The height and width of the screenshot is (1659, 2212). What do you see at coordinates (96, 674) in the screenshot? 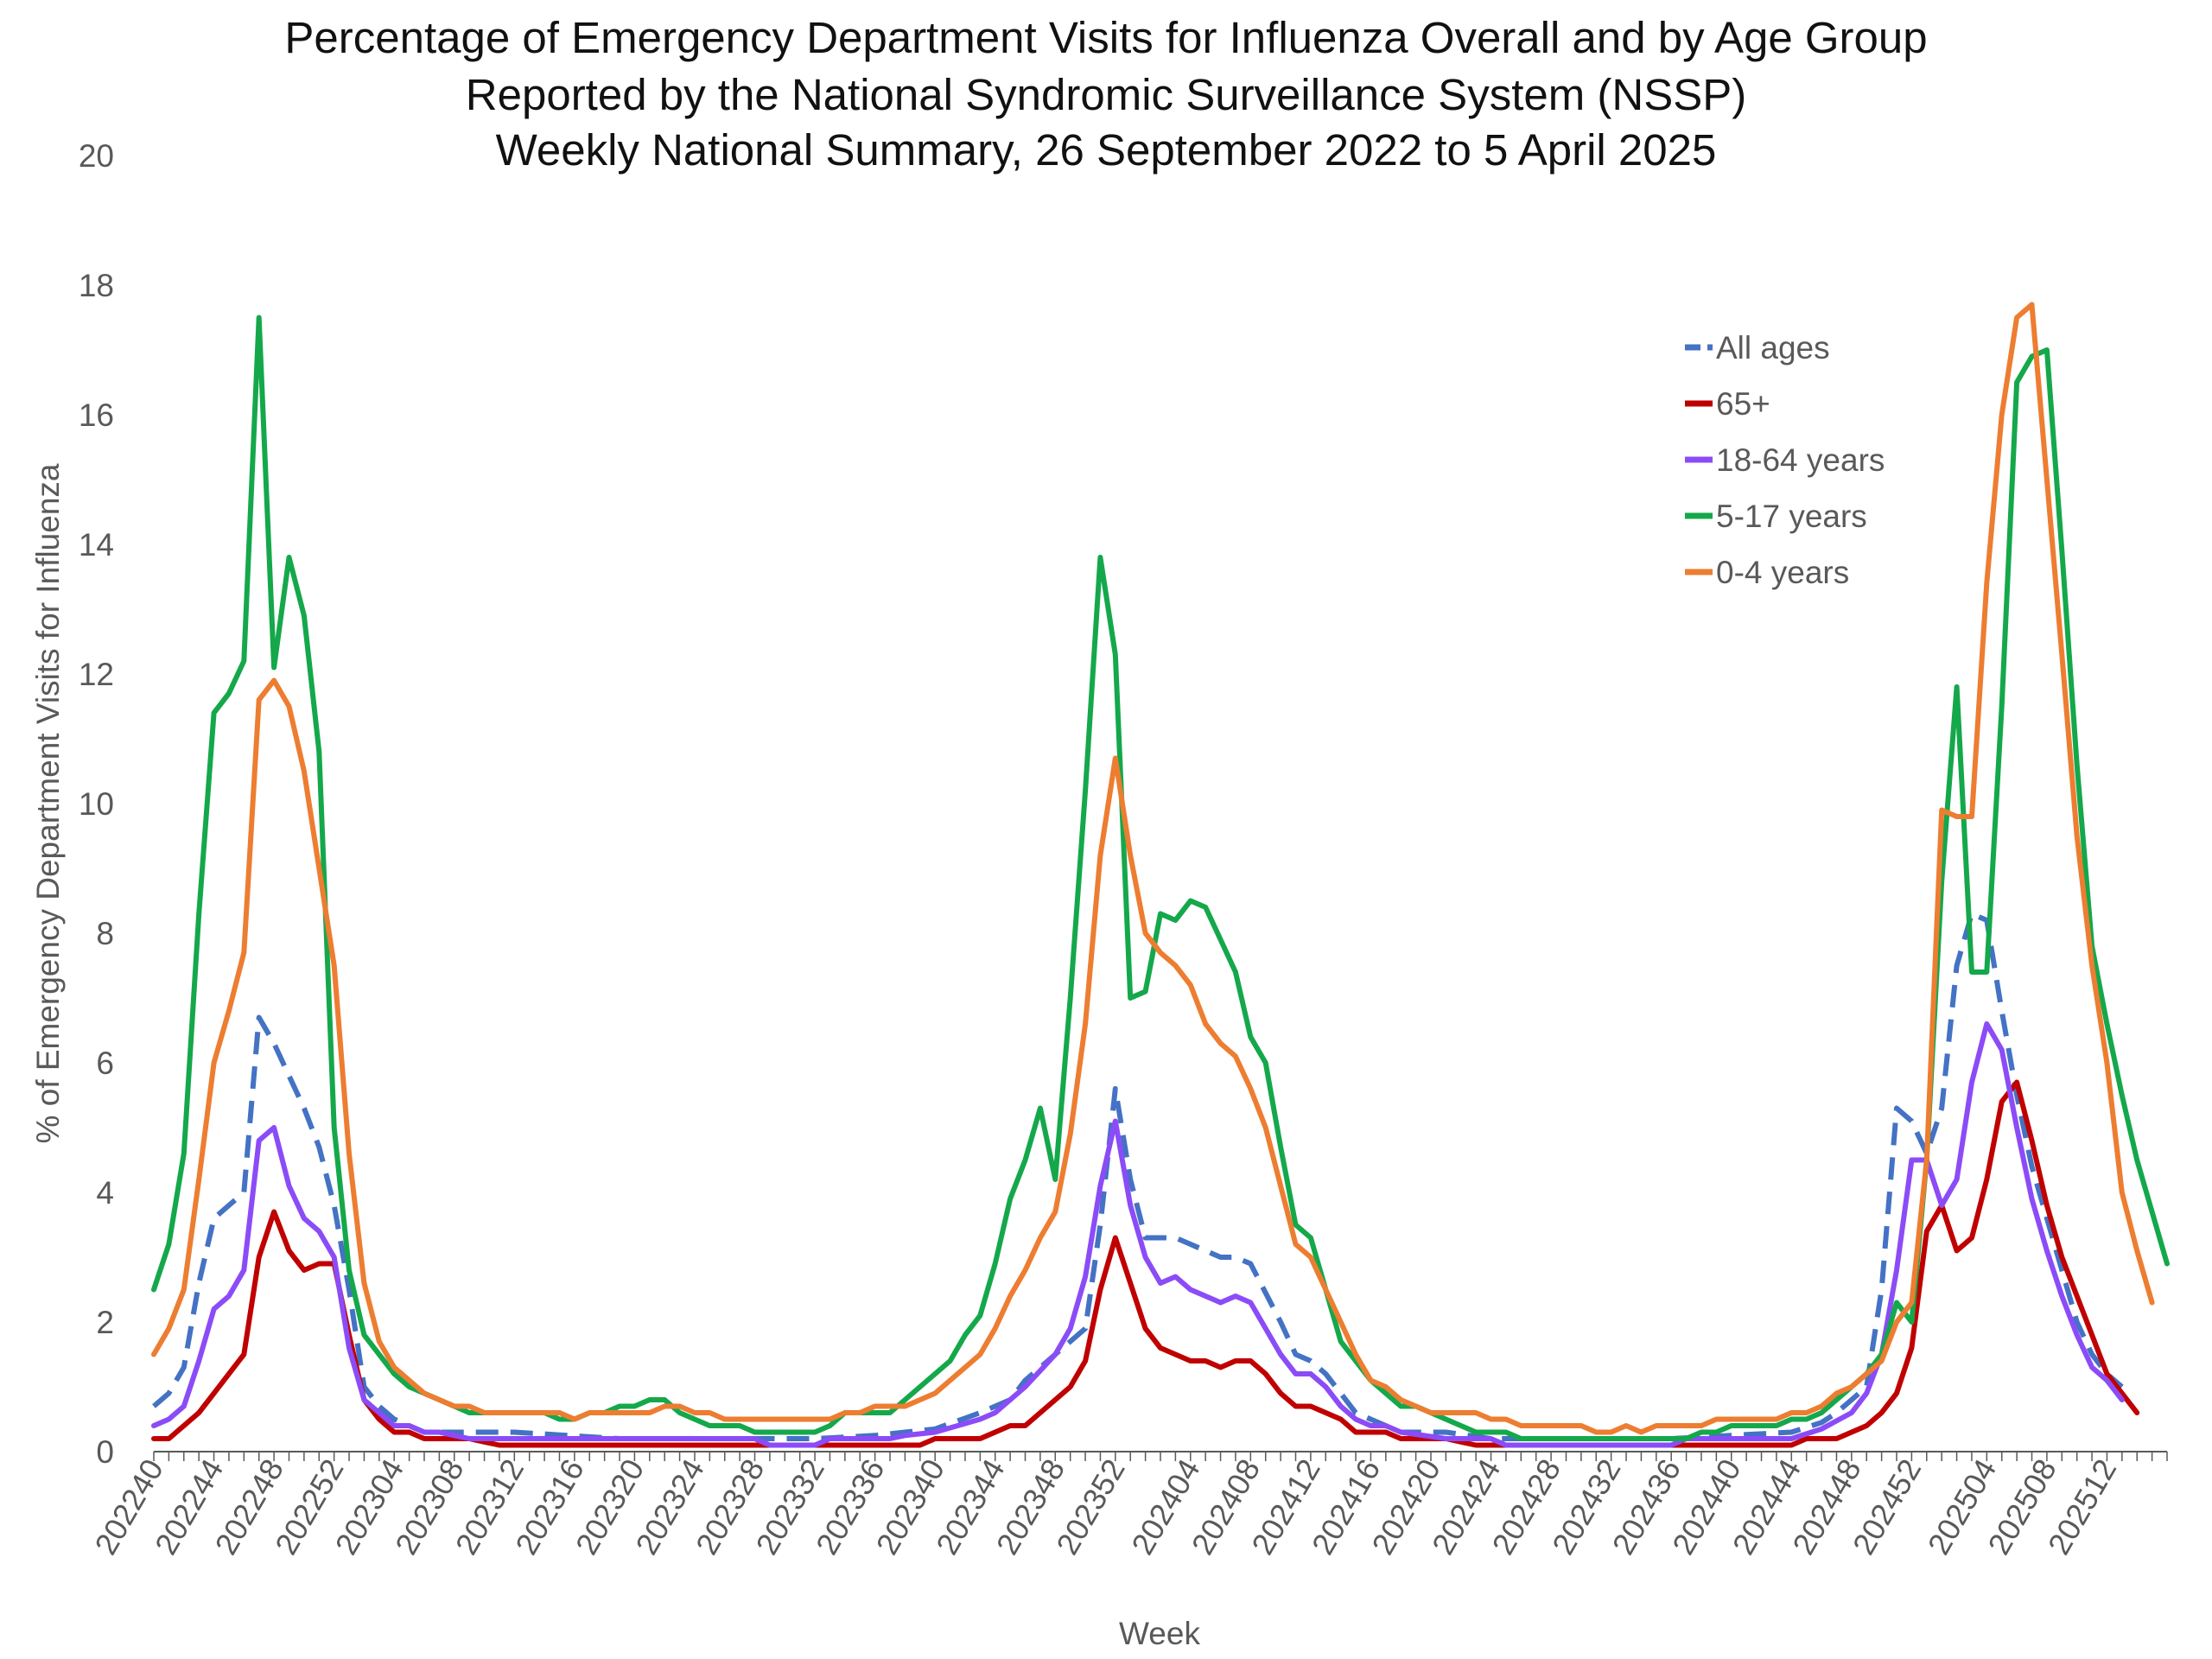
I see `y-tick-label: 12` at bounding box center [96, 674].